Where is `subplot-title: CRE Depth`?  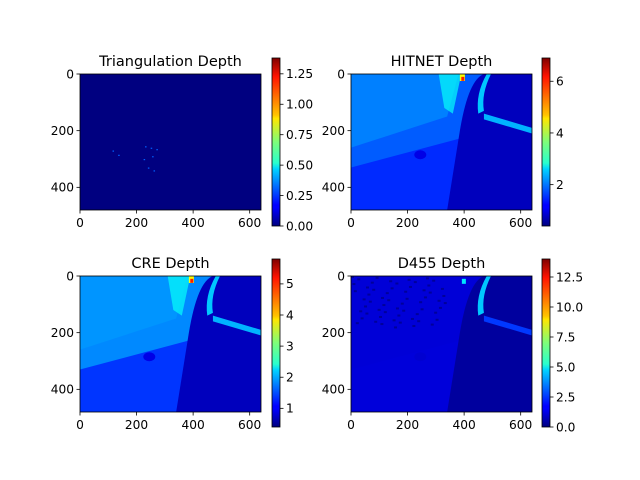 subplot-title: CRE Depth is located at coordinates (170, 264).